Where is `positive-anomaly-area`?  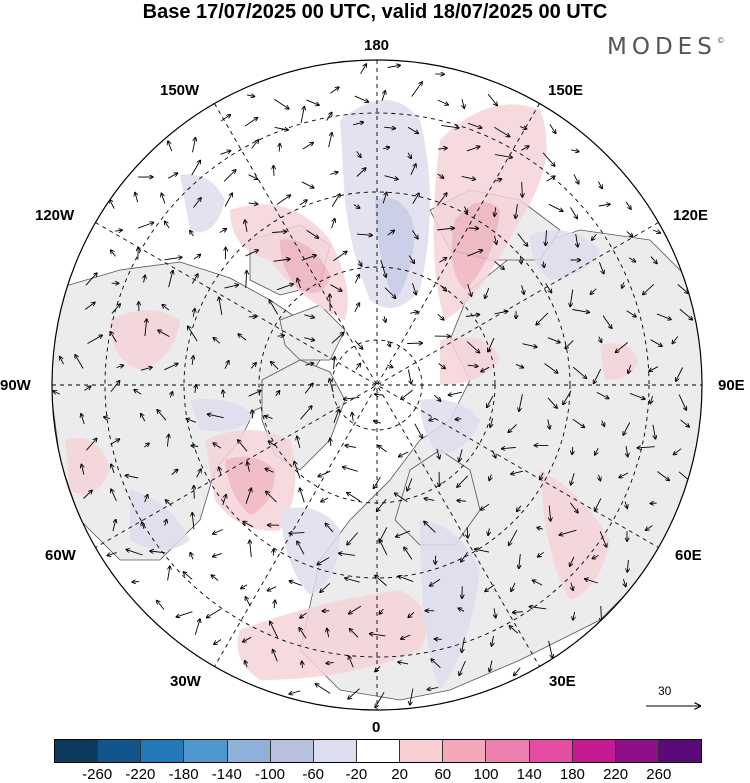 positive-anomaly-area is located at coordinates (575, 535).